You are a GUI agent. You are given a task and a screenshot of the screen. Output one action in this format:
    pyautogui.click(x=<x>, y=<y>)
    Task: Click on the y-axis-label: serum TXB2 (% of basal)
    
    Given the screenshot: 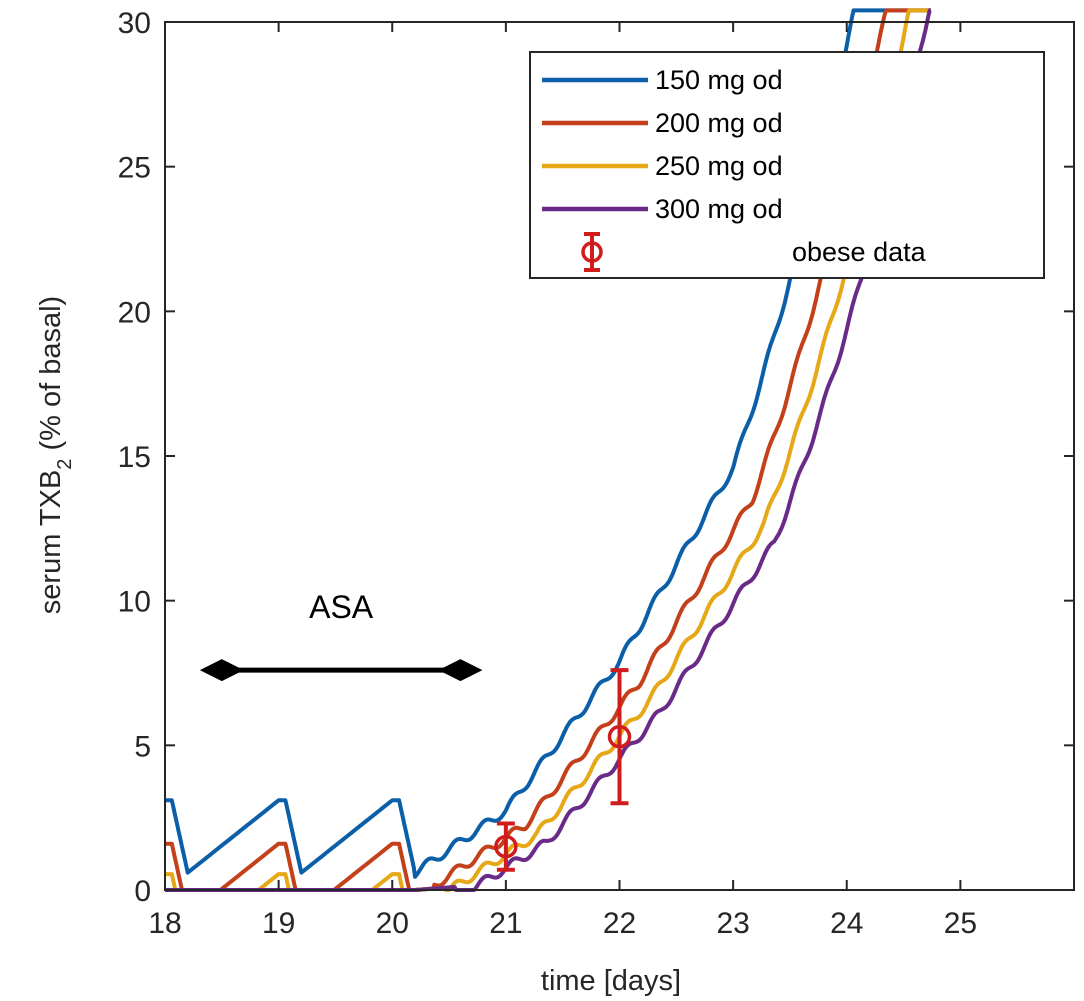 What is the action you would take?
    pyautogui.click(x=55, y=455)
    